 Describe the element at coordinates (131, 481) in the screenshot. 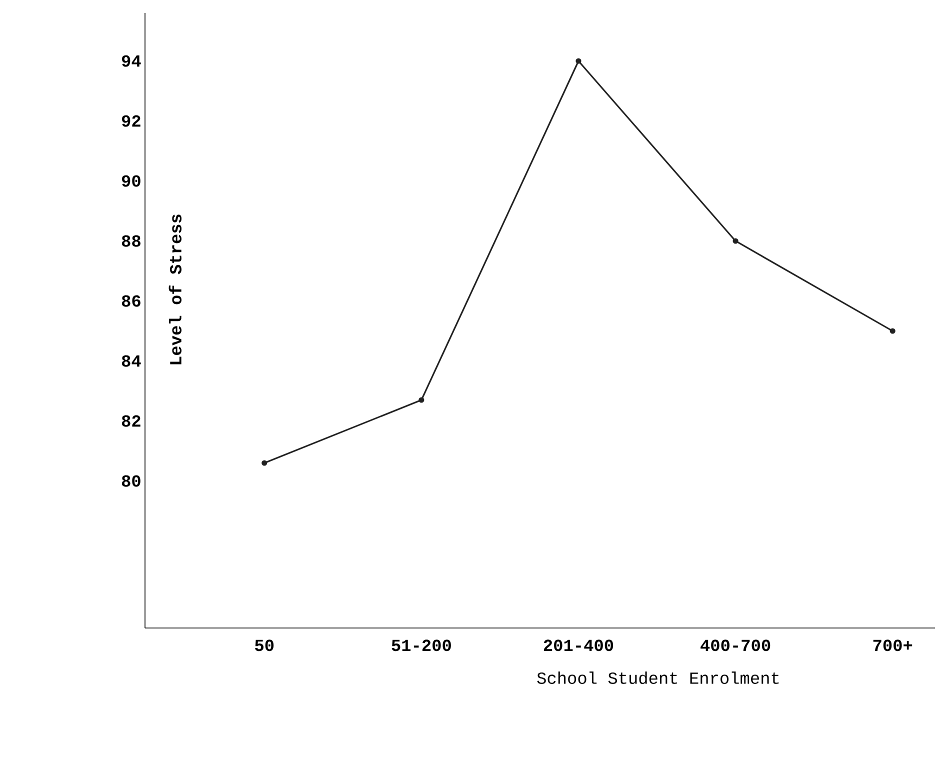

I see `y-tick-label: 80` at that location.